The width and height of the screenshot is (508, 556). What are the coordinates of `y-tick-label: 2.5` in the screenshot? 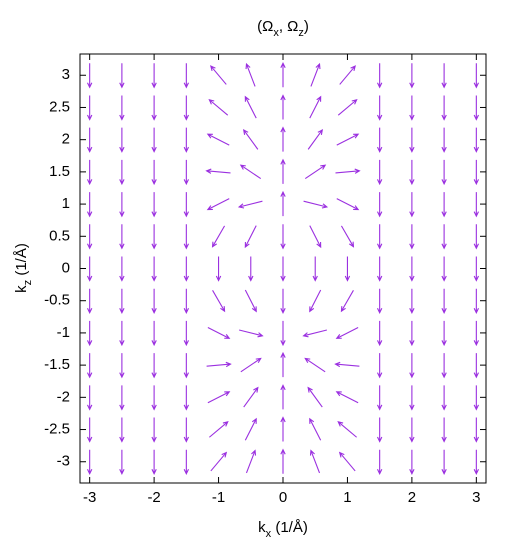 It's located at (59, 106).